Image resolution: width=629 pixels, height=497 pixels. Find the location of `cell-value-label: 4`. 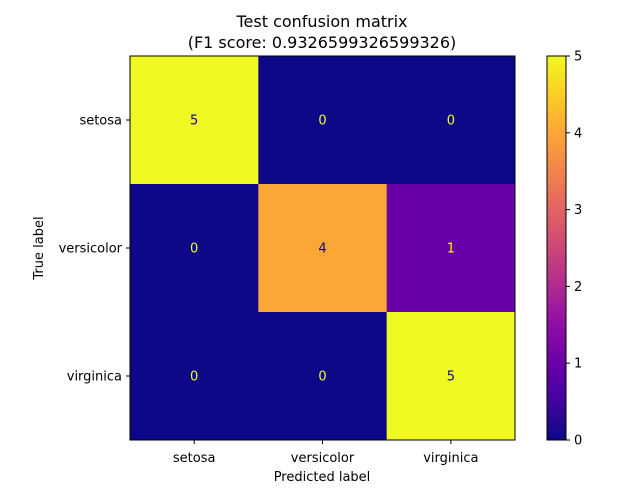

cell-value-label: 4 is located at coordinates (322, 249).